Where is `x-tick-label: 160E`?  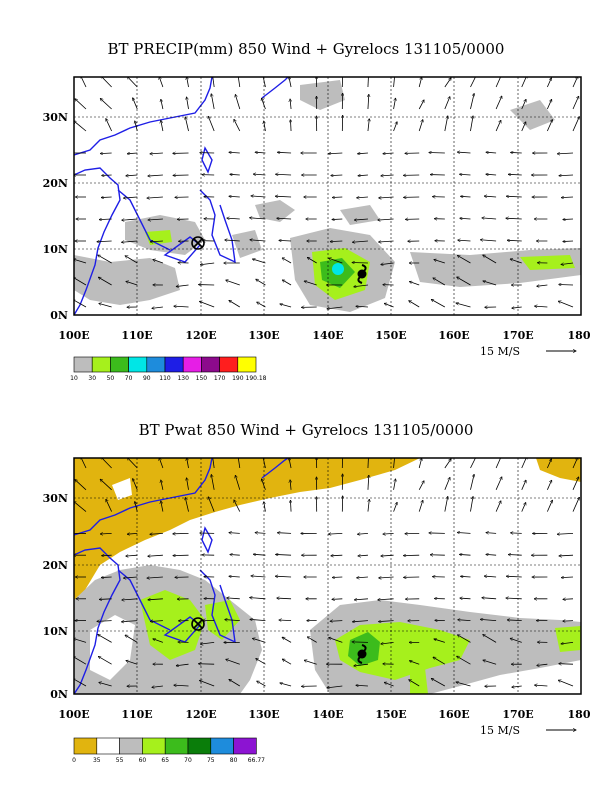 x-tick-label: 160E is located at coordinates (453, 714).